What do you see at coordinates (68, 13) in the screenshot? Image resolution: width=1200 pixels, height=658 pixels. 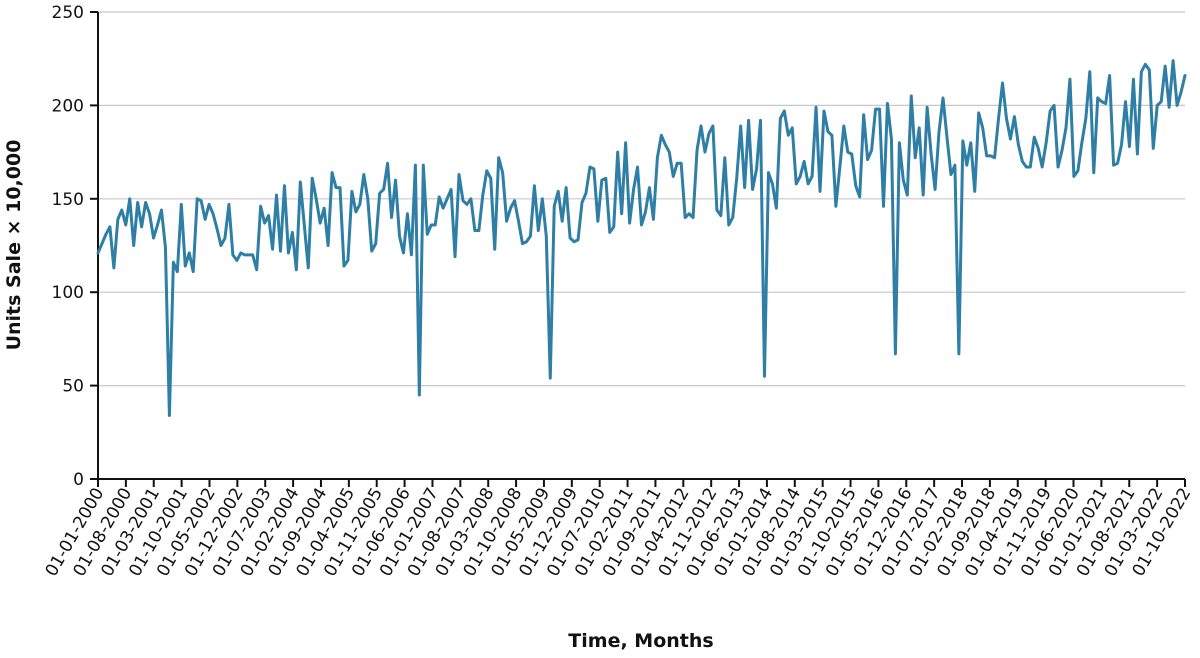 I see `y-tick-label: 250` at bounding box center [68, 13].